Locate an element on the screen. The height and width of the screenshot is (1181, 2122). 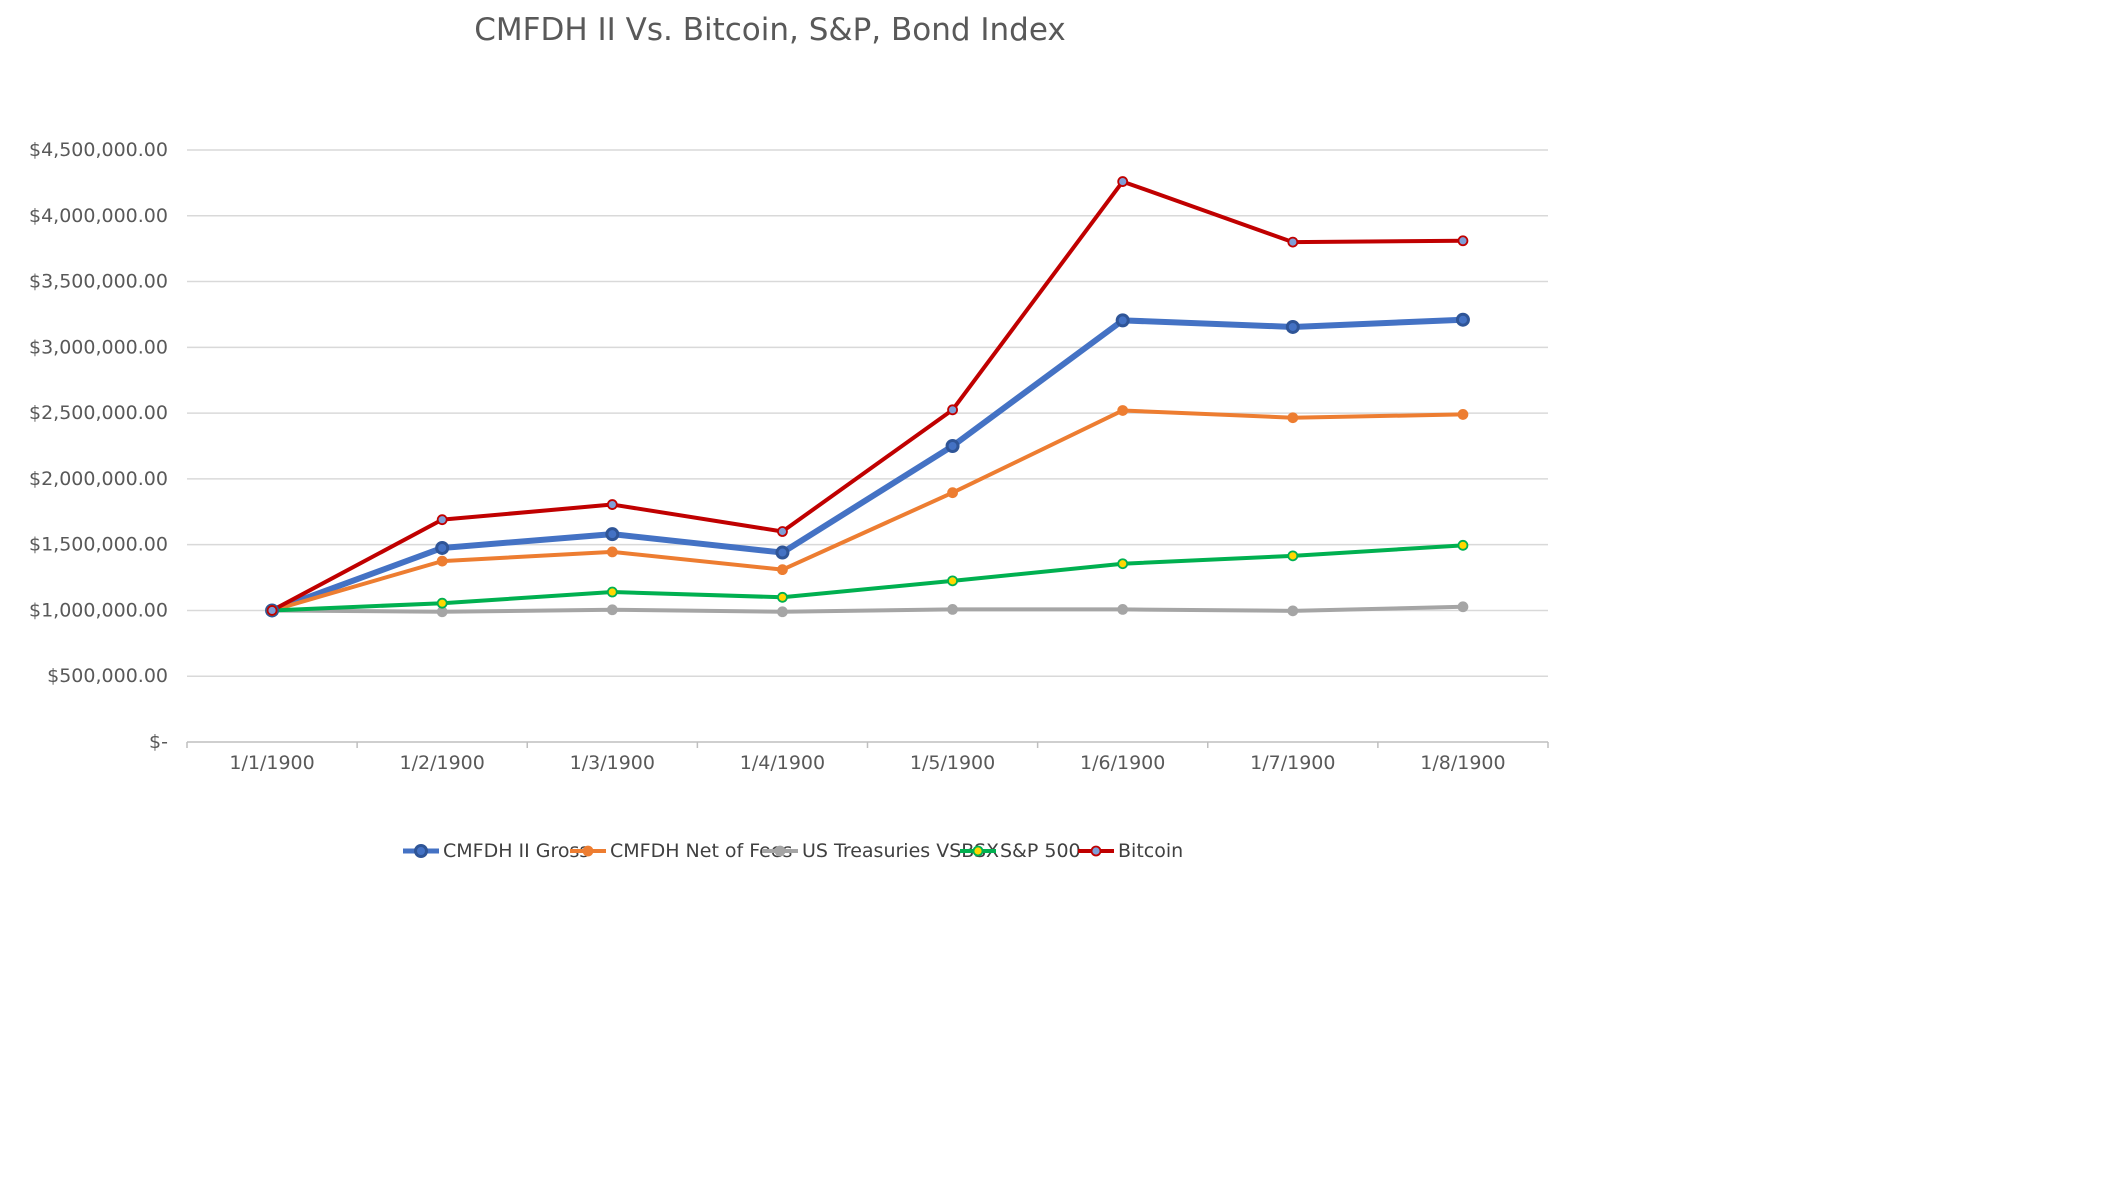
series-line-cmfdh-ii-gross is located at coordinates (867, 465).